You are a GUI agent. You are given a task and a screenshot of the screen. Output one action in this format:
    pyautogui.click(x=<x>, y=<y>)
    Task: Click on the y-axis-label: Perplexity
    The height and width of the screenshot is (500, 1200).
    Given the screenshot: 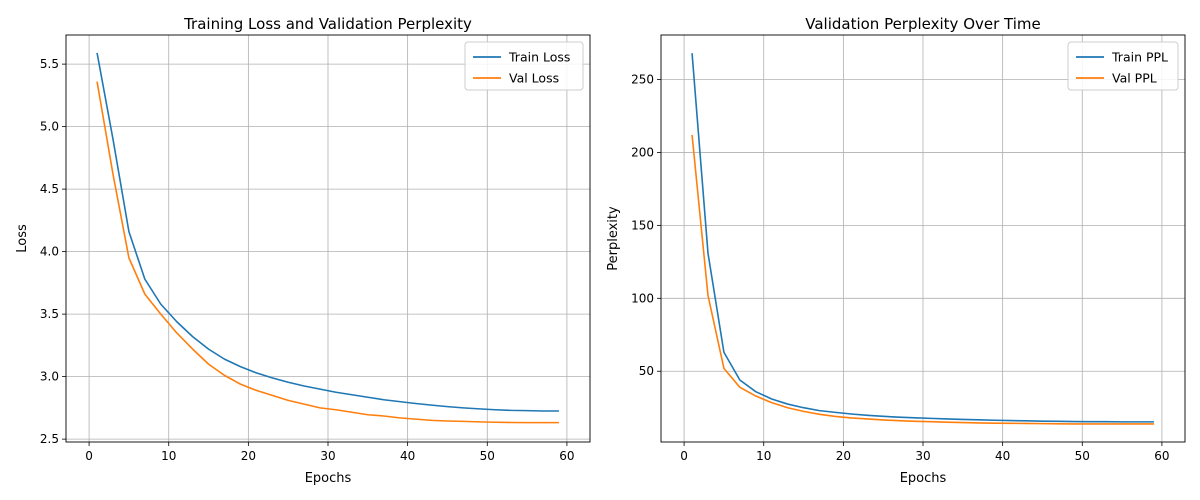 What is the action you would take?
    pyautogui.click(x=613, y=238)
    